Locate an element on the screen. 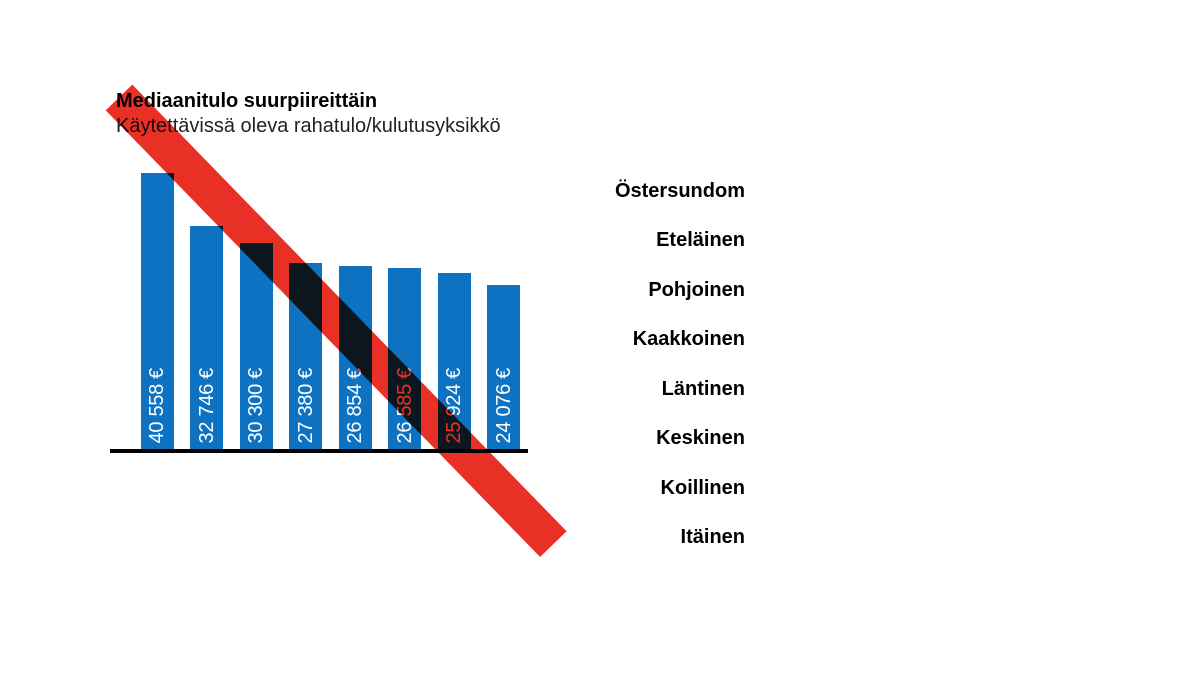 This screenshot has width=1200, height=675. bar-Itäinen: 24 076 € is located at coordinates (504, 367).